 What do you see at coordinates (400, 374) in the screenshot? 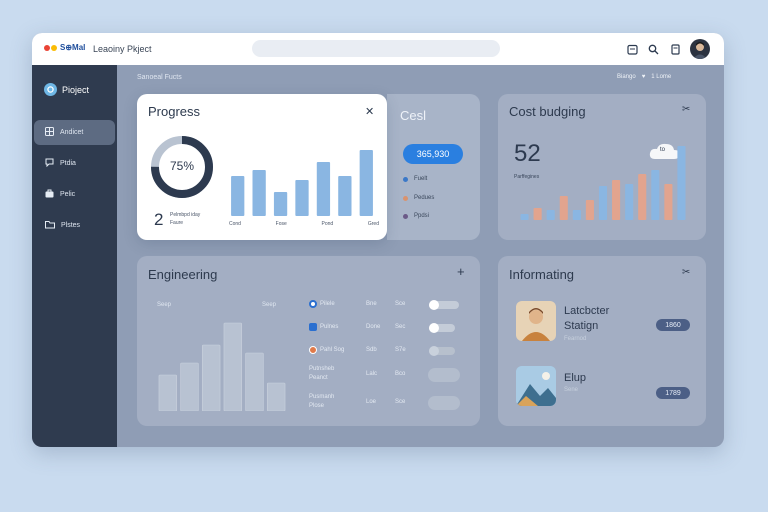
I see `row-col-2: Bco` at bounding box center [400, 374].